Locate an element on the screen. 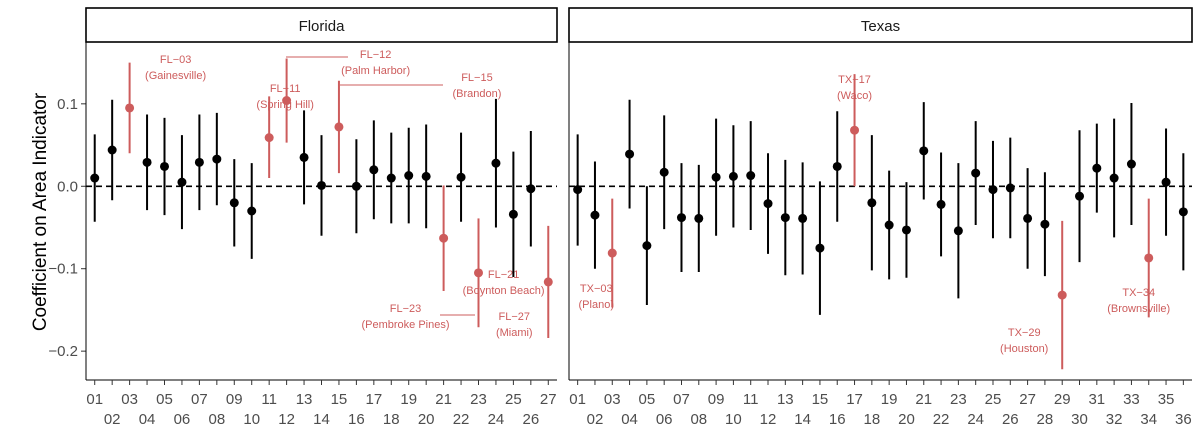 Image resolution: width=1202 pixels, height=438 pixels. x-tick-label: 02 is located at coordinates (595, 419).